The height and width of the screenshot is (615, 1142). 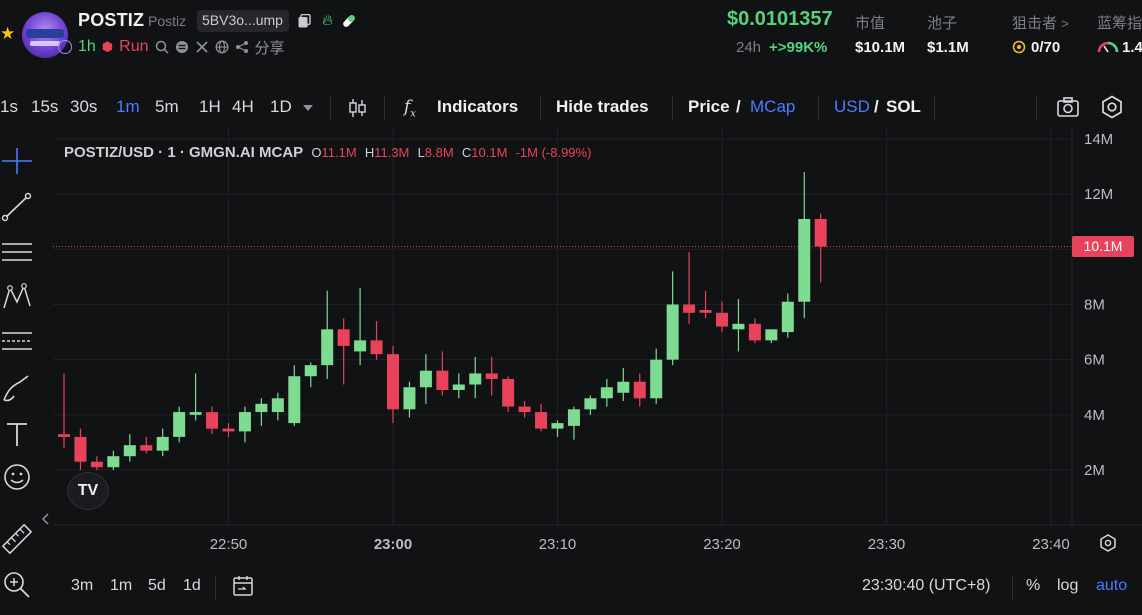 I want to click on interval-15s: 15s, so click(x=45, y=106).